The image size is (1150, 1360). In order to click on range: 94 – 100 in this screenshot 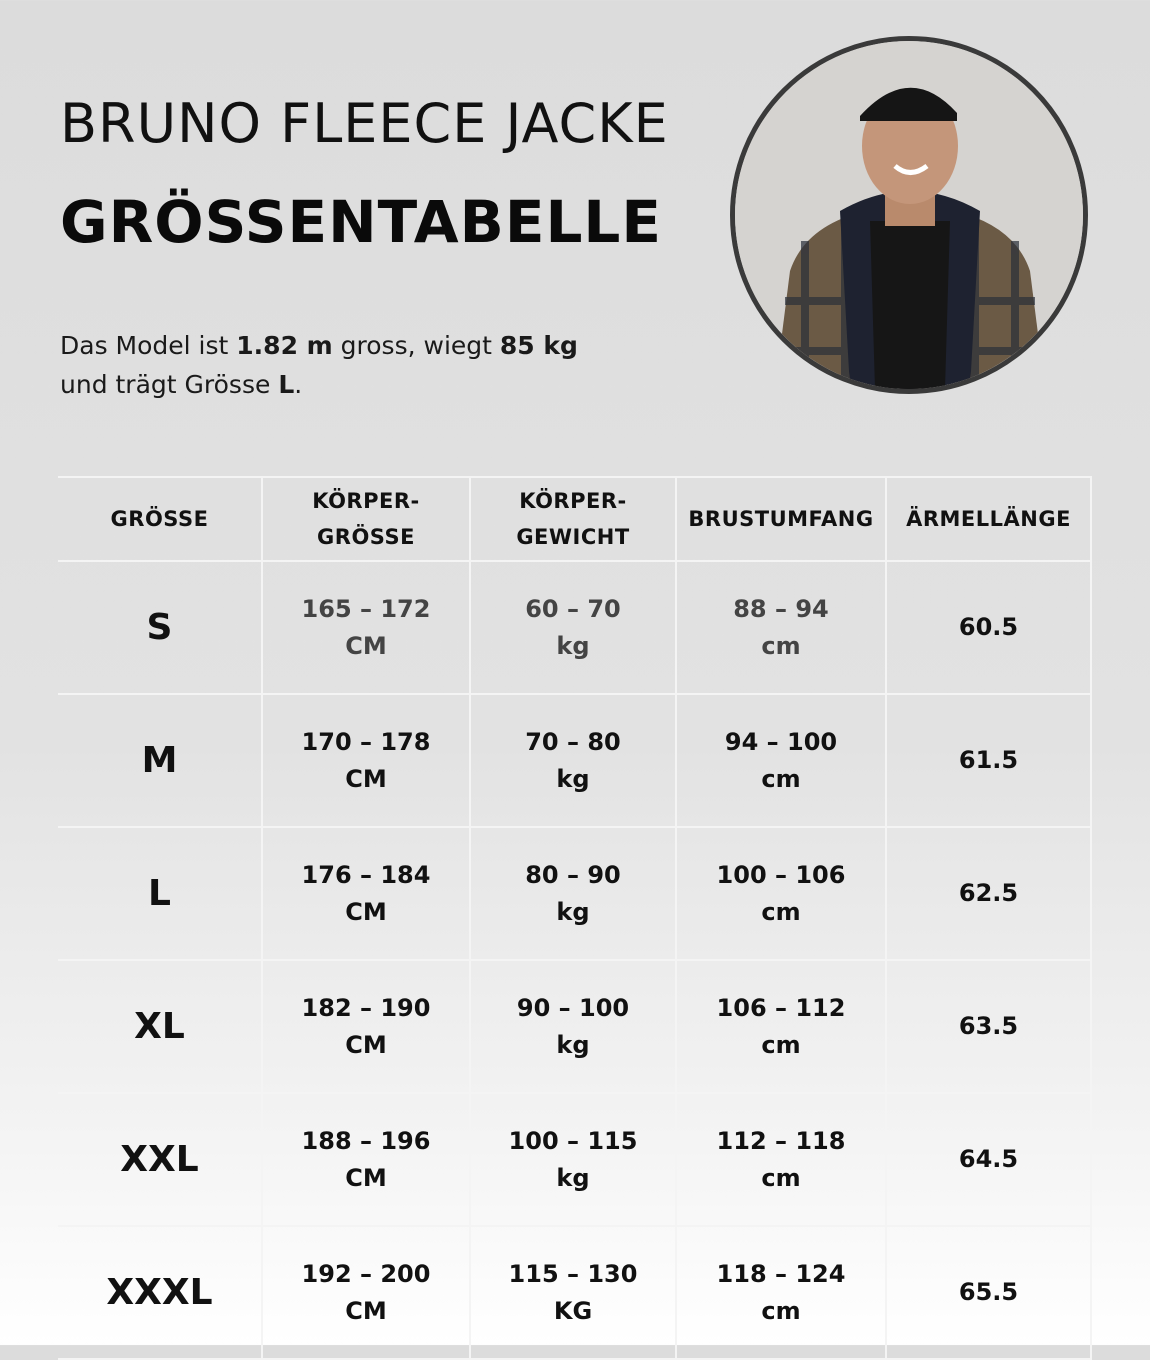, I will do `click(781, 741)`.